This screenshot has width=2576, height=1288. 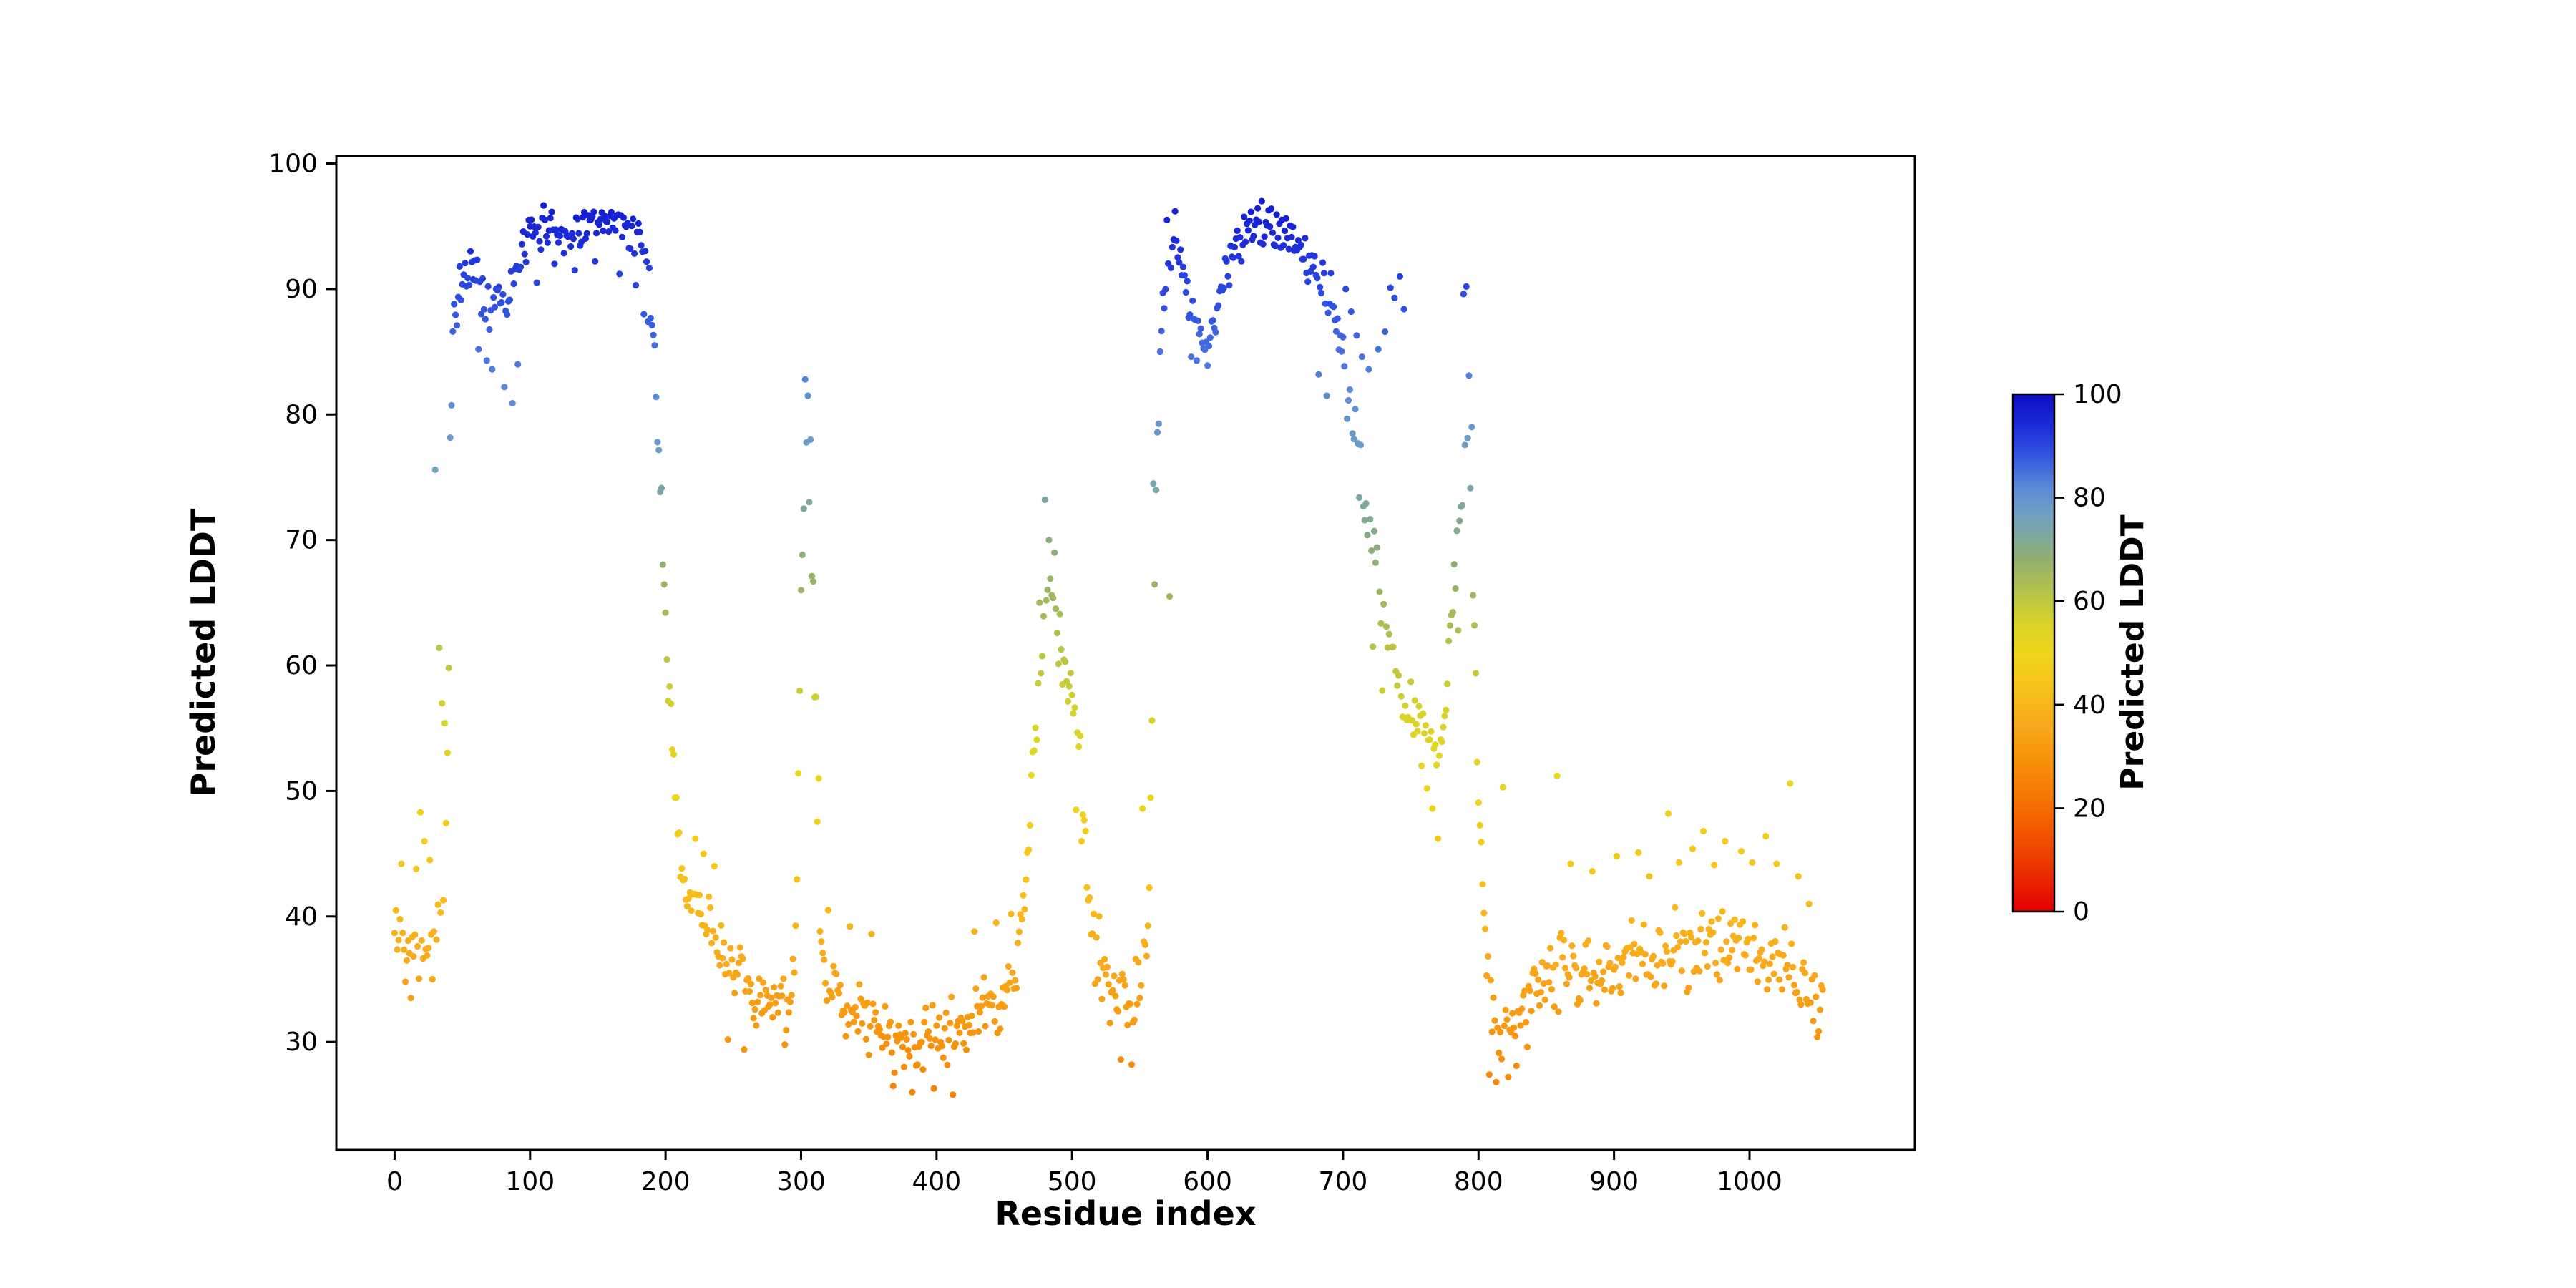 I want to click on colorbar-tick-label: 40, so click(x=2089, y=705).